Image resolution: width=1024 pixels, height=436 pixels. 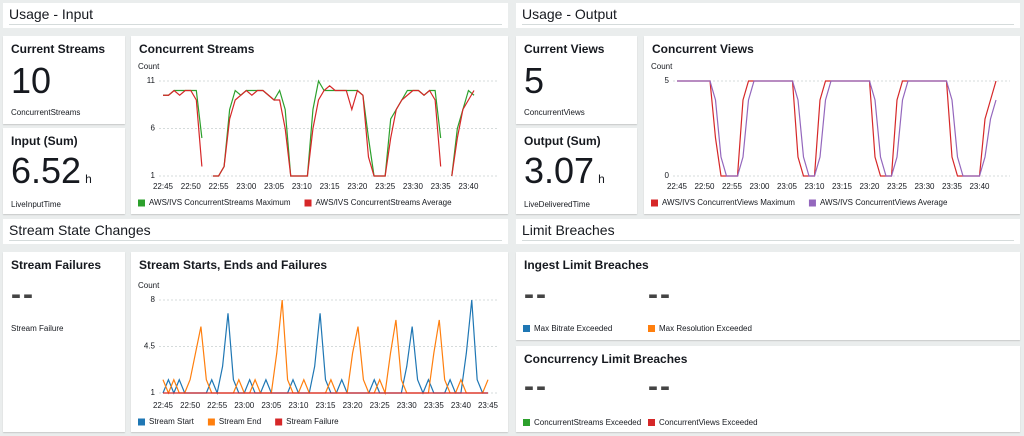 What do you see at coordinates (150, 346) in the screenshot?
I see `y-tick-label: 4.5` at bounding box center [150, 346].